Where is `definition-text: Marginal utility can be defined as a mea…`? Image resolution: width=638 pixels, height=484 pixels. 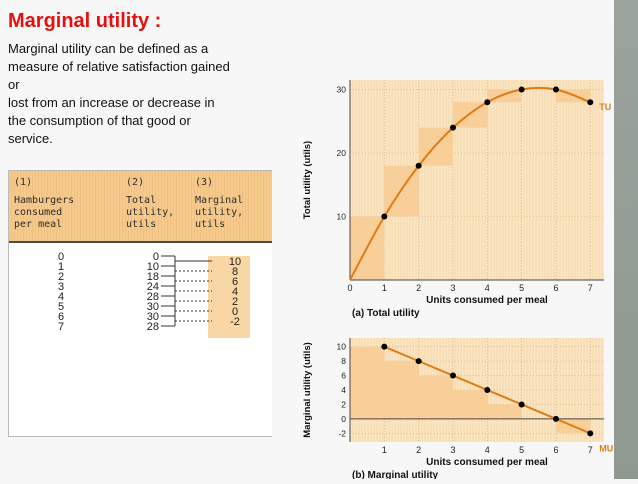
definition-text: Marginal utility can be defined as a mea… is located at coordinates (136, 94).